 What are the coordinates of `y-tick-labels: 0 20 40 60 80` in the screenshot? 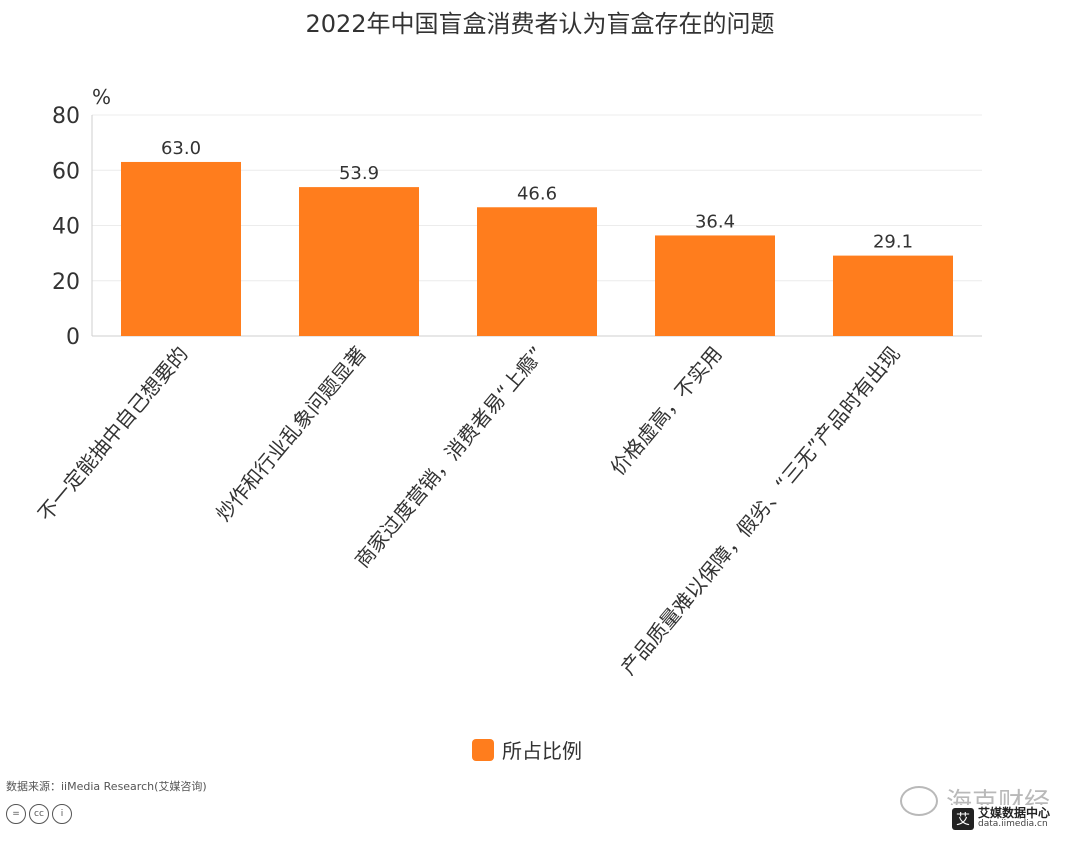 It's located at (66, 227).